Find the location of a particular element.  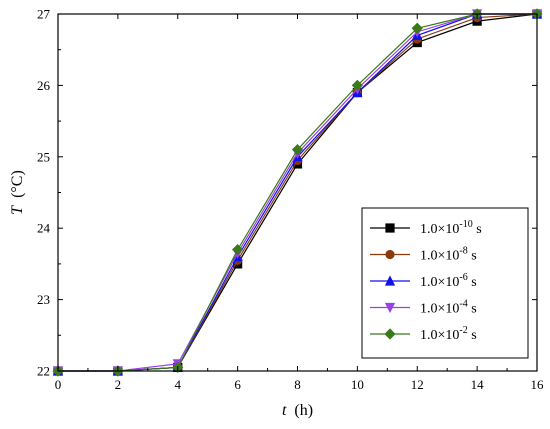

legend-label: 1.0×10-8 s is located at coordinates (448, 255).